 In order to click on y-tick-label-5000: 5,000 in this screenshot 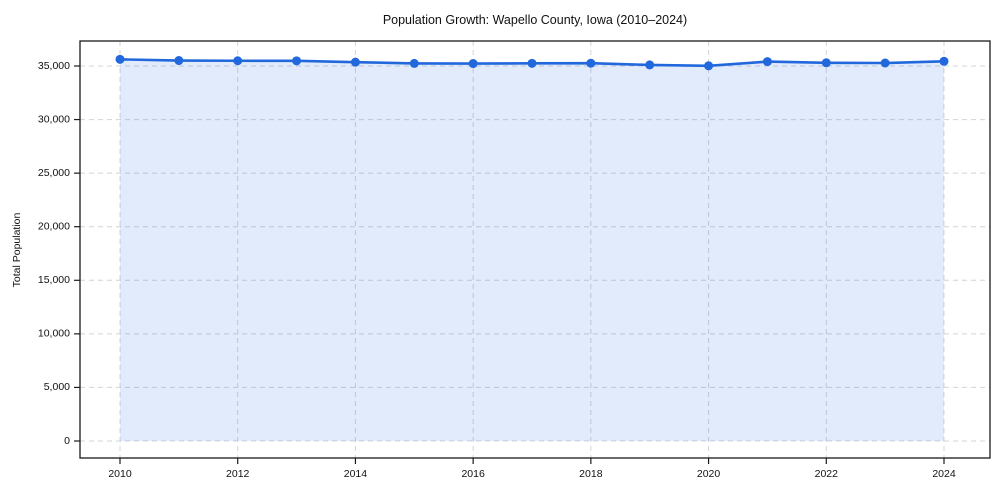, I will do `click(57, 387)`.